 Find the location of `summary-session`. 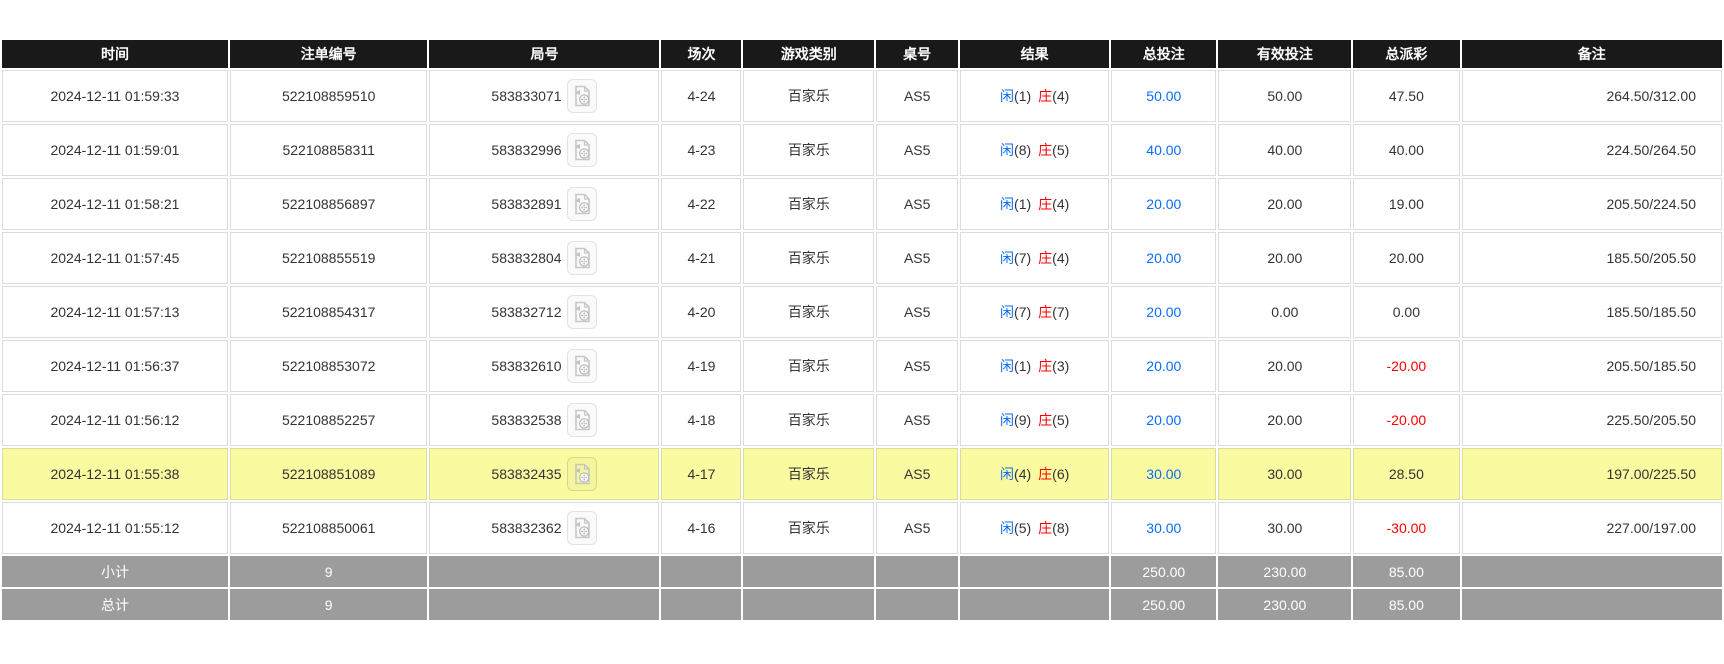

summary-session is located at coordinates (701, 571).